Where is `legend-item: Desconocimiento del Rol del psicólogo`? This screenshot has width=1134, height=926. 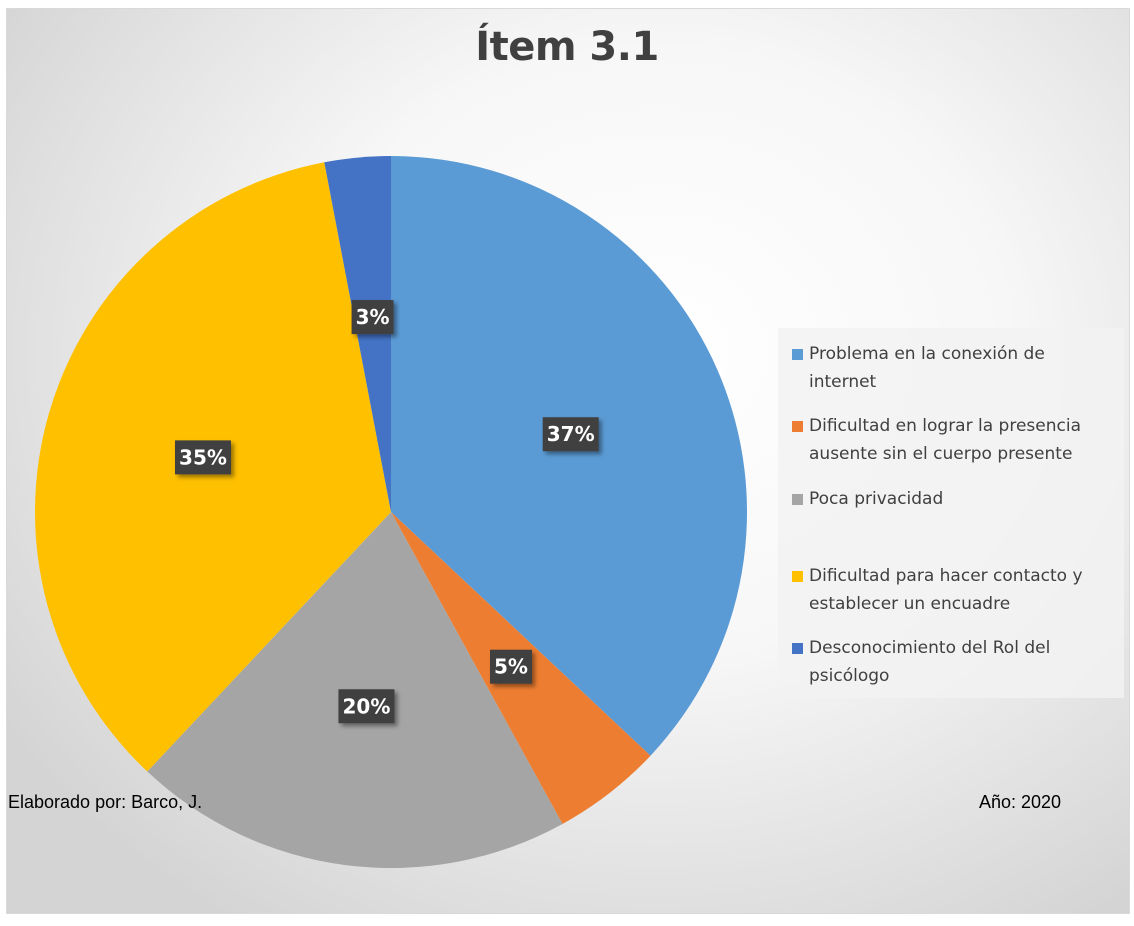 legend-item: Desconocimiento del Rol del psicólogo is located at coordinates (954, 662).